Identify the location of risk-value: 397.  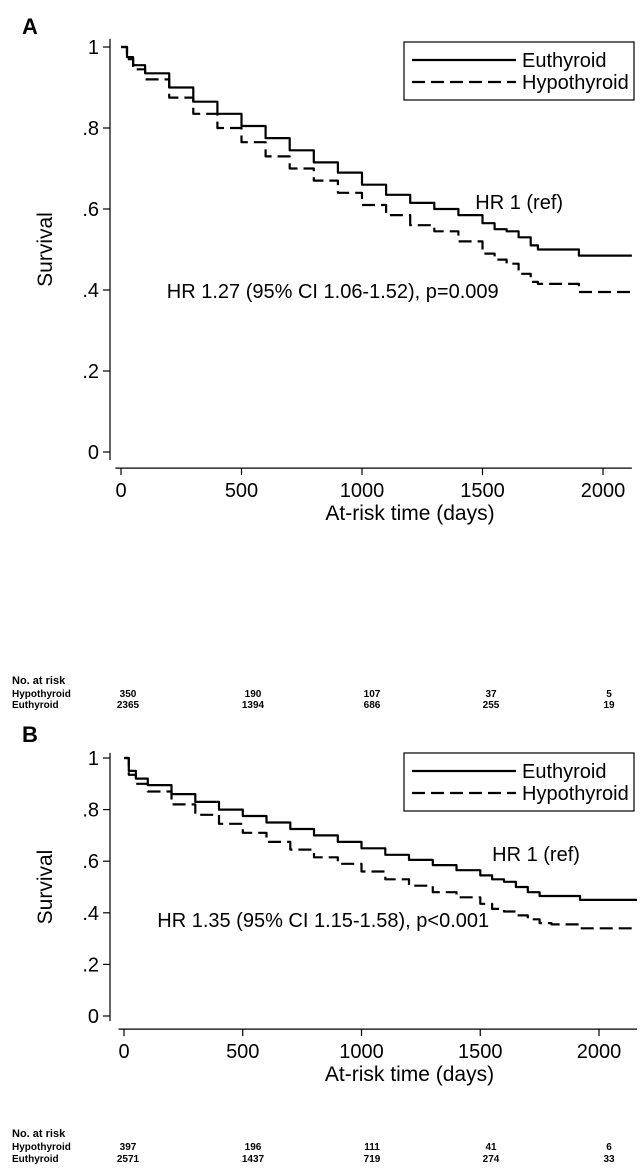
(128, 1147).